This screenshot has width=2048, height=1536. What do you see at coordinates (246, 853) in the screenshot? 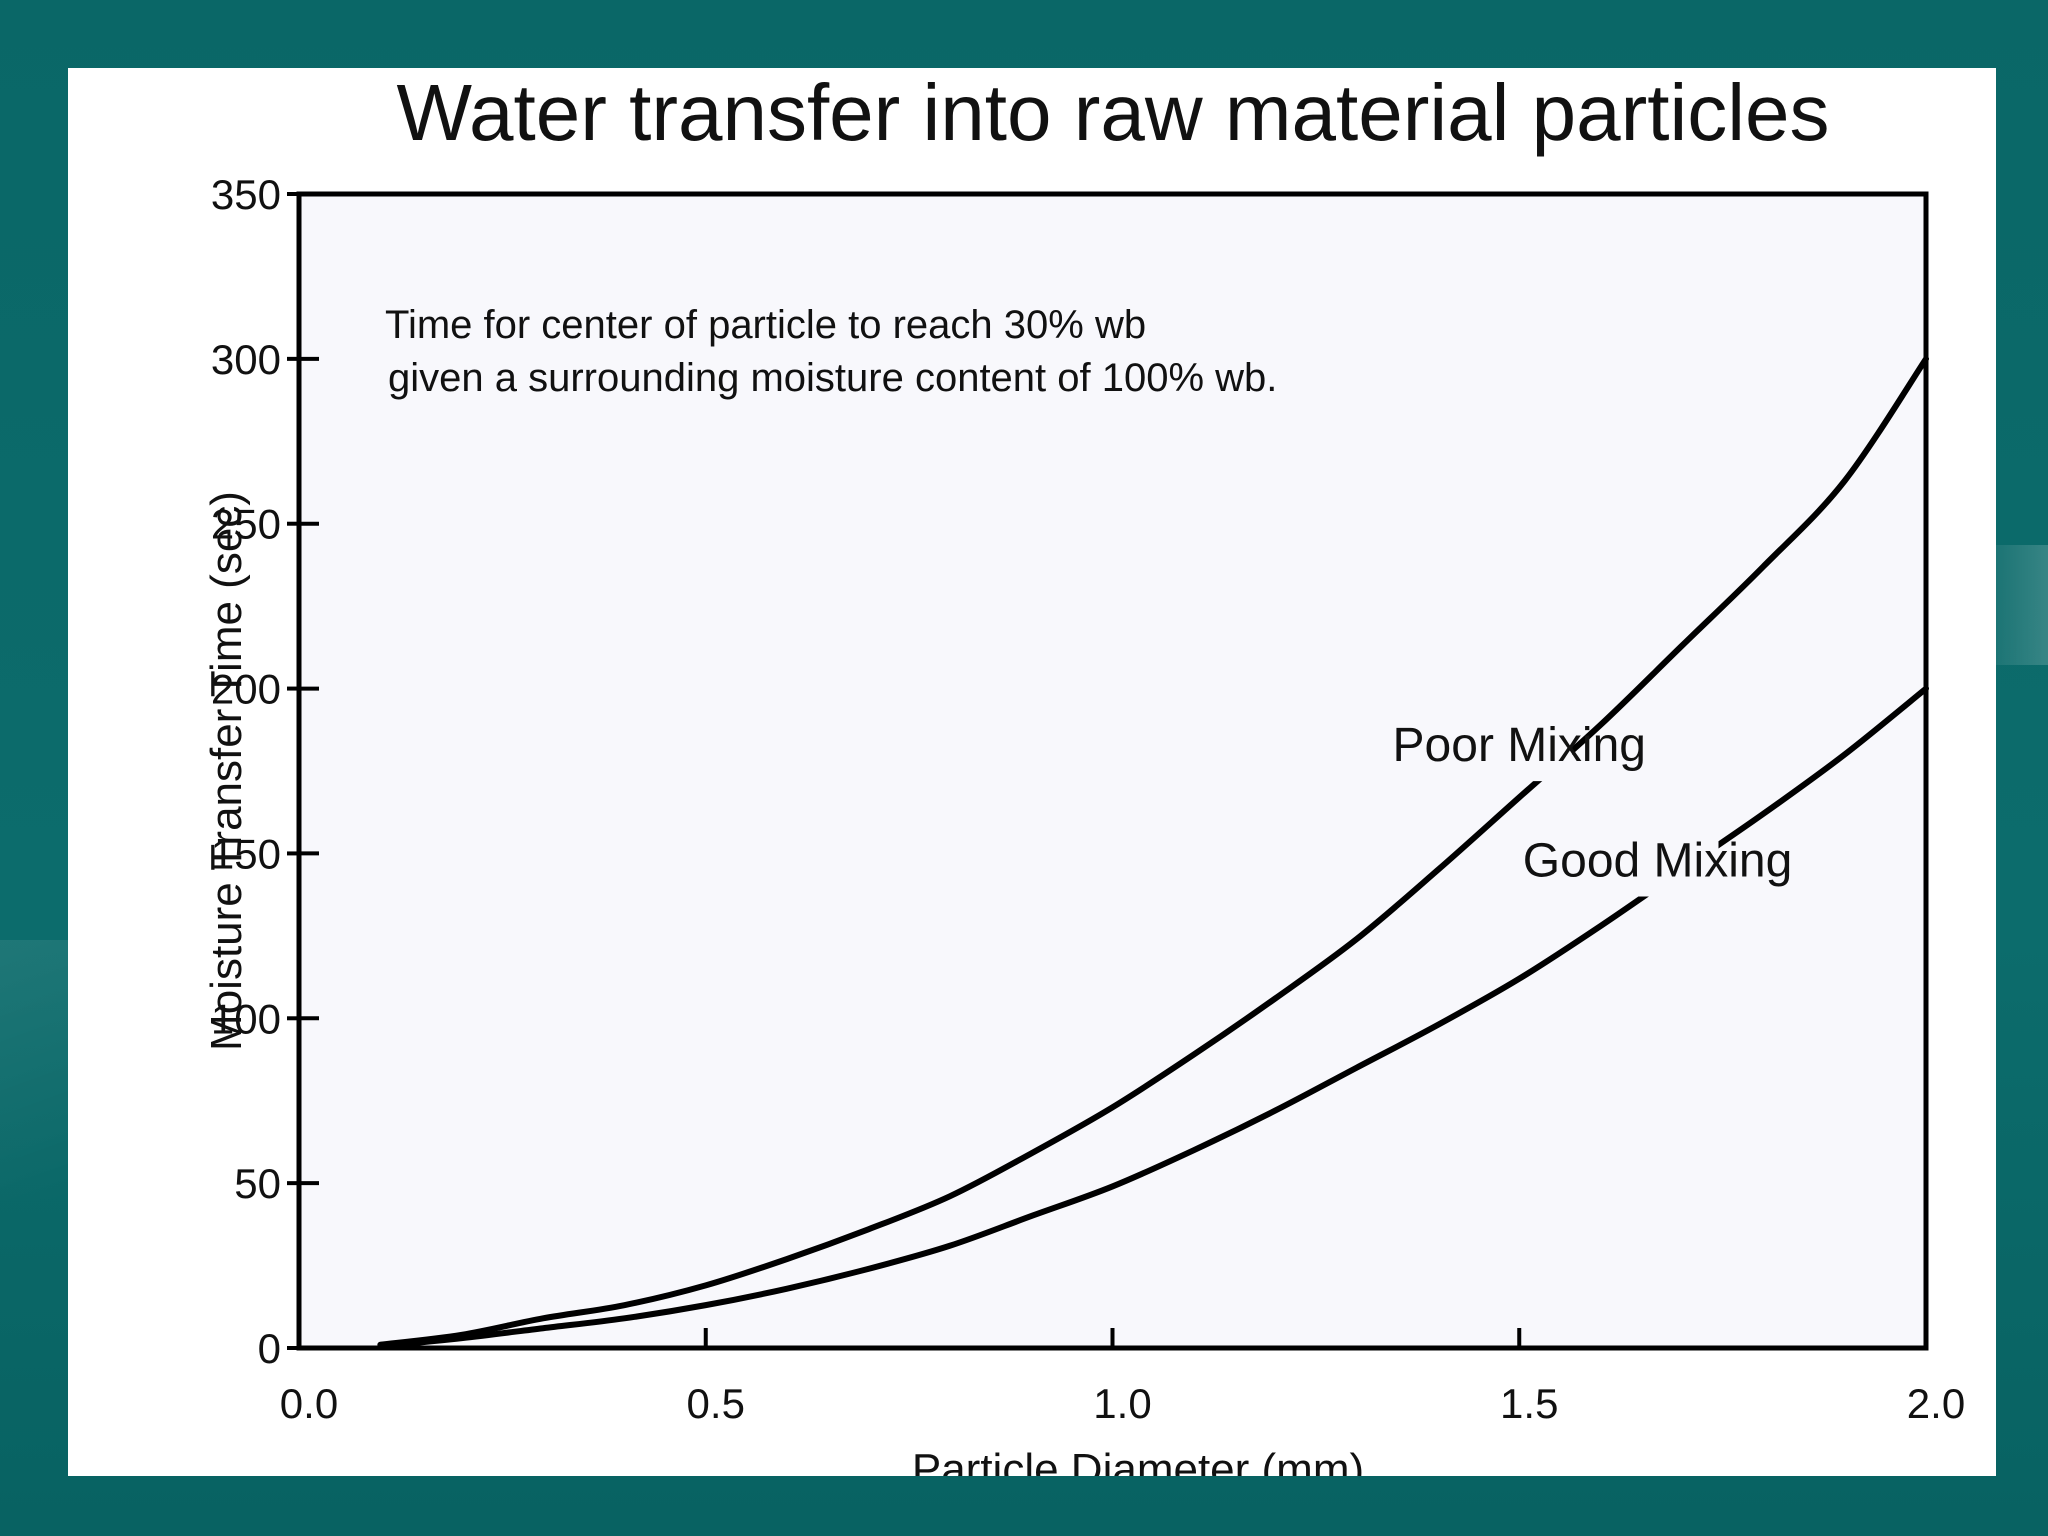
I see `y-tick-label: 150` at bounding box center [246, 853].